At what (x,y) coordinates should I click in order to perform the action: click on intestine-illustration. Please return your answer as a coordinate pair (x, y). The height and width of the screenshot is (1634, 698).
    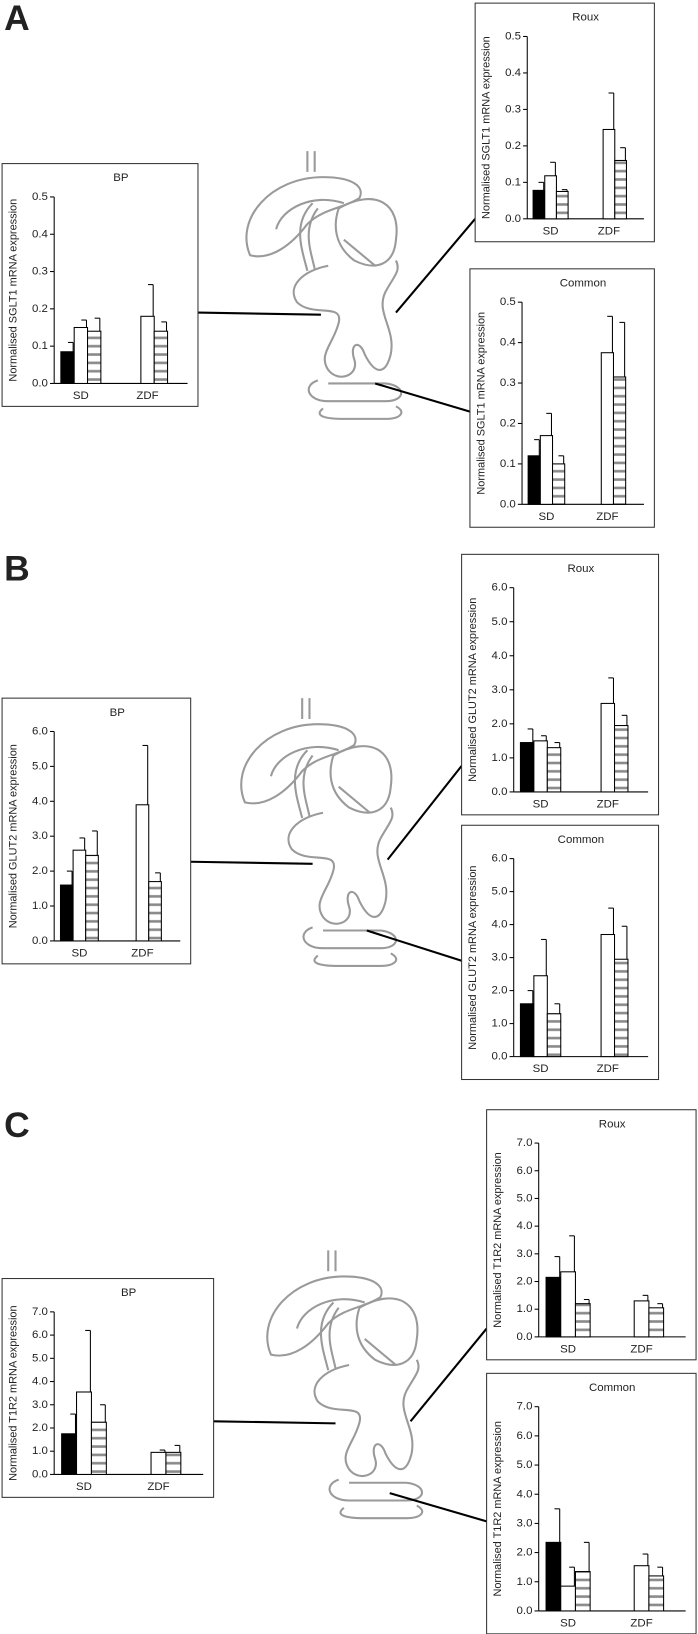
    Looking at the image, I should click on (319, 832).